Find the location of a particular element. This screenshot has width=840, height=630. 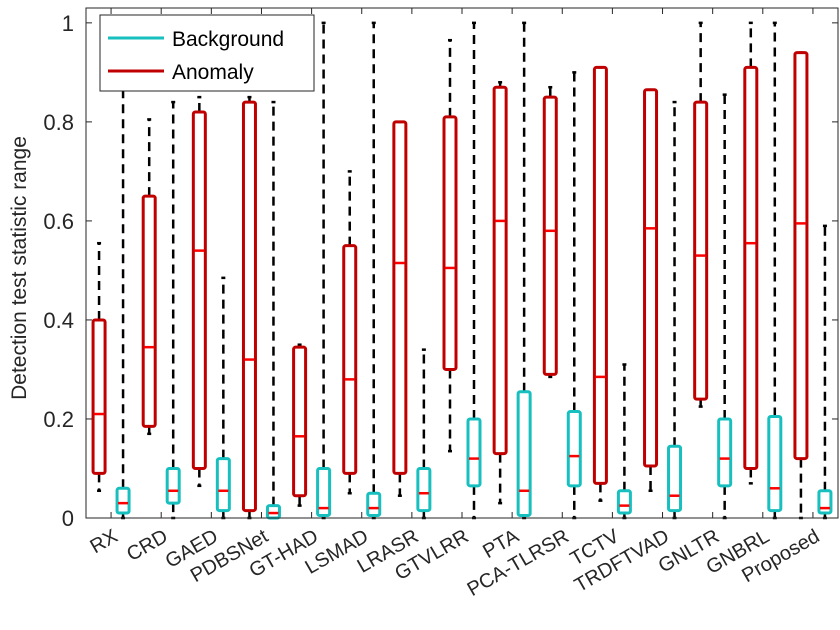

anomaly-pca-tlrsr-box is located at coordinates (550, 235).